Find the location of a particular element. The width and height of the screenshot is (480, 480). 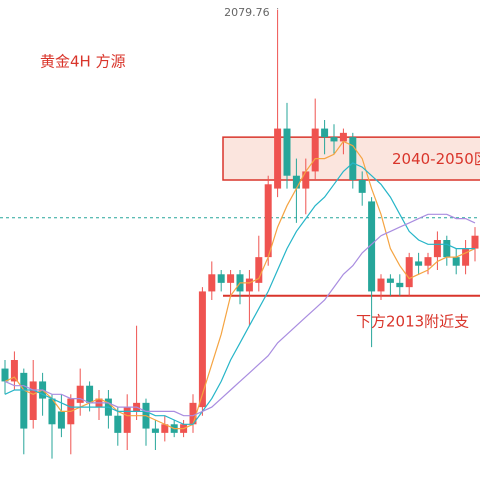

support-label: 下方2013附近支 is located at coordinates (412, 322).